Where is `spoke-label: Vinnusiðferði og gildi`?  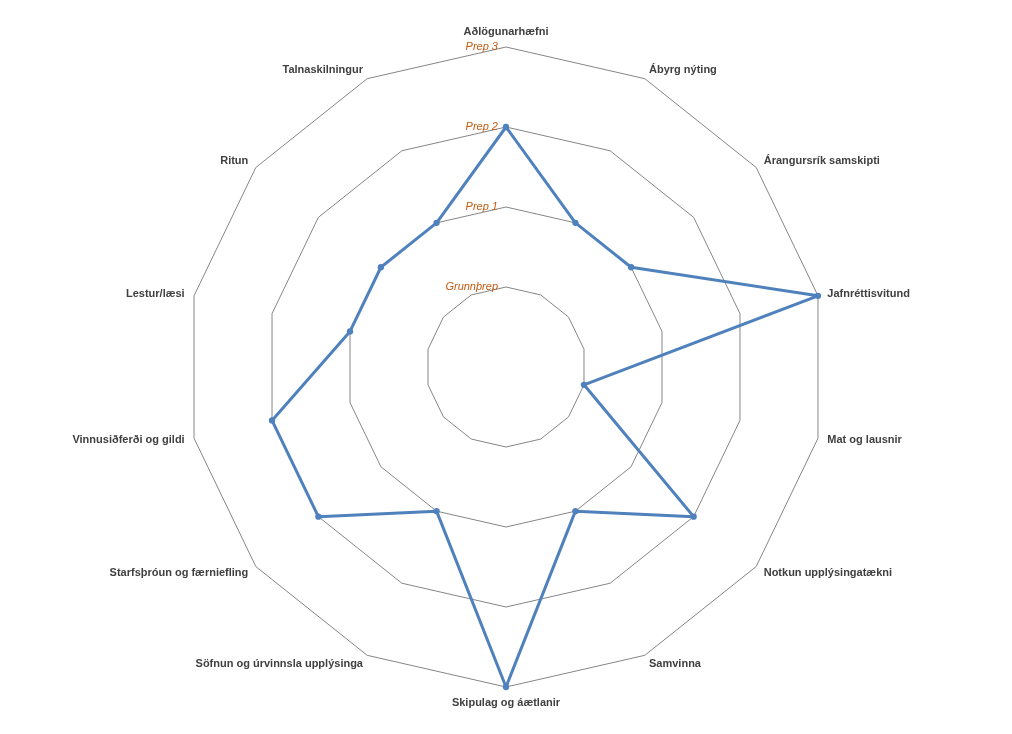 spoke-label: Vinnusiðferði og gildi is located at coordinates (128, 439).